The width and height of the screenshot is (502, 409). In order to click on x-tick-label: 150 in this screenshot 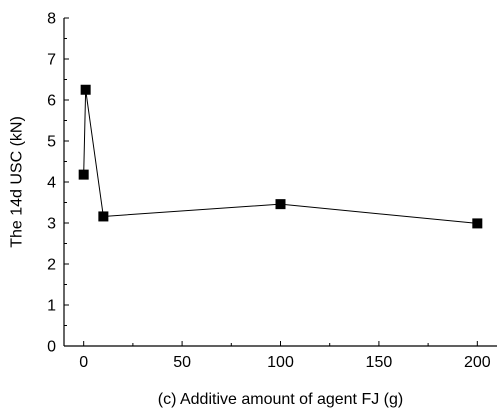, I will do `click(379, 362)`.